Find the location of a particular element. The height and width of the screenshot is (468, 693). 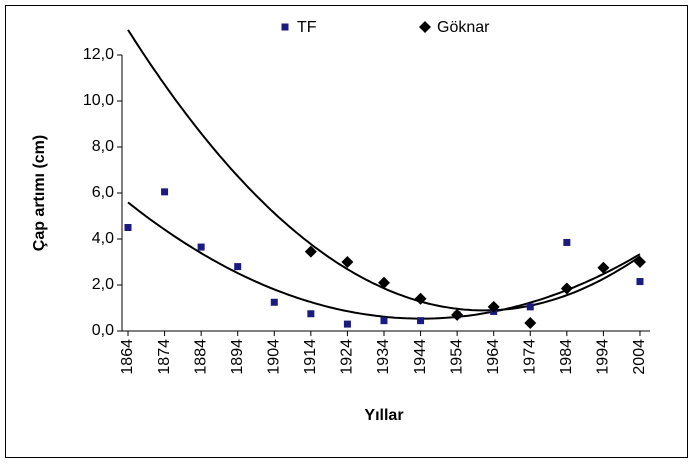

y-tick-label: 8,0 is located at coordinates (103, 146).